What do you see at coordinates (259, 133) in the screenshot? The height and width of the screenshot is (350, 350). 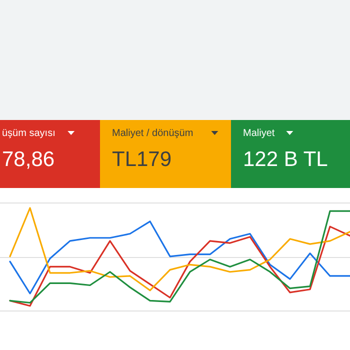 I see `text: Maliyet` at bounding box center [259, 133].